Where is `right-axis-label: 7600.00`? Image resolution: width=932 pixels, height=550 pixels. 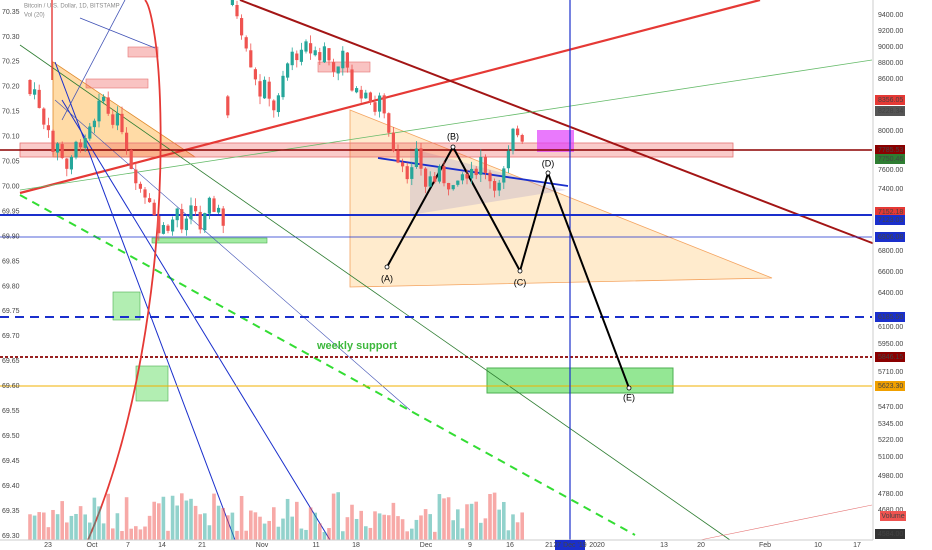
right-axis-label: 7600.00 is located at coordinates (890, 170).